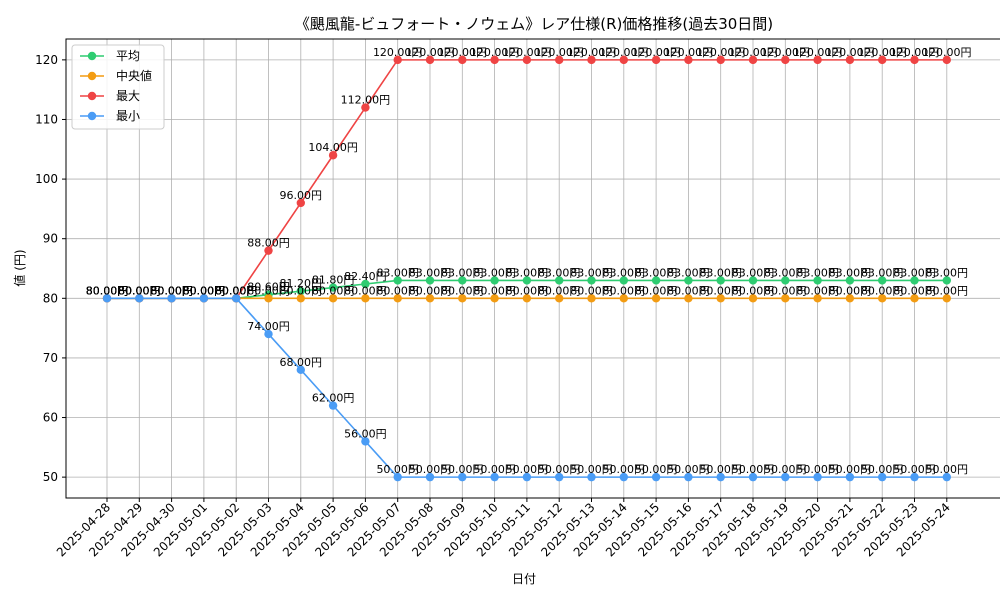  Describe the element at coordinates (301, 195) in the screenshot. I see `data-label: 96.00円` at that location.